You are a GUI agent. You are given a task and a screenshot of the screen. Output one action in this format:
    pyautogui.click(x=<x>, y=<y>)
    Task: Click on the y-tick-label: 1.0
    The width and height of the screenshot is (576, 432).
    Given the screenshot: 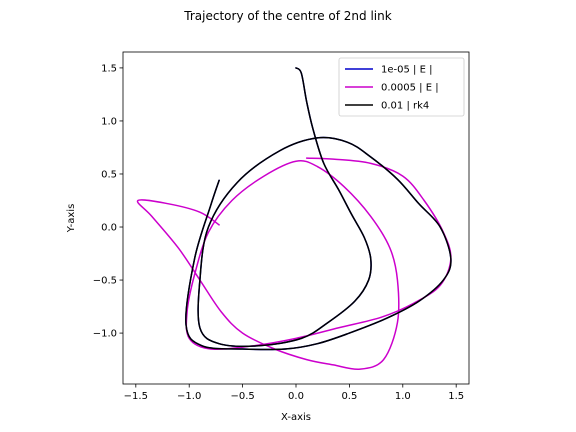 What is the action you would take?
    pyautogui.click(x=109, y=121)
    